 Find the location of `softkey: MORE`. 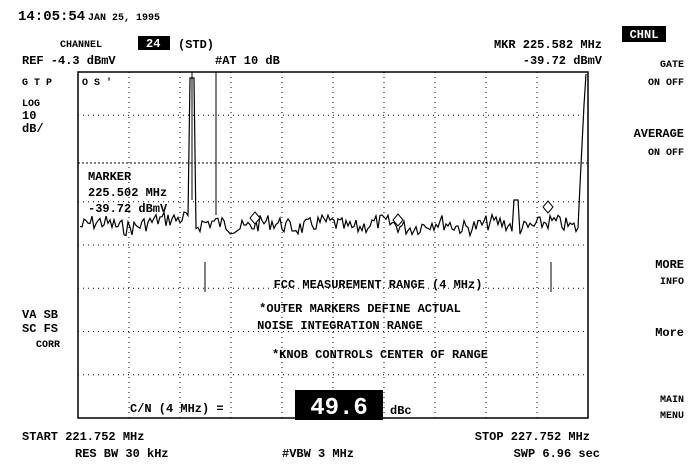

softkey: MORE is located at coordinates (669, 265).